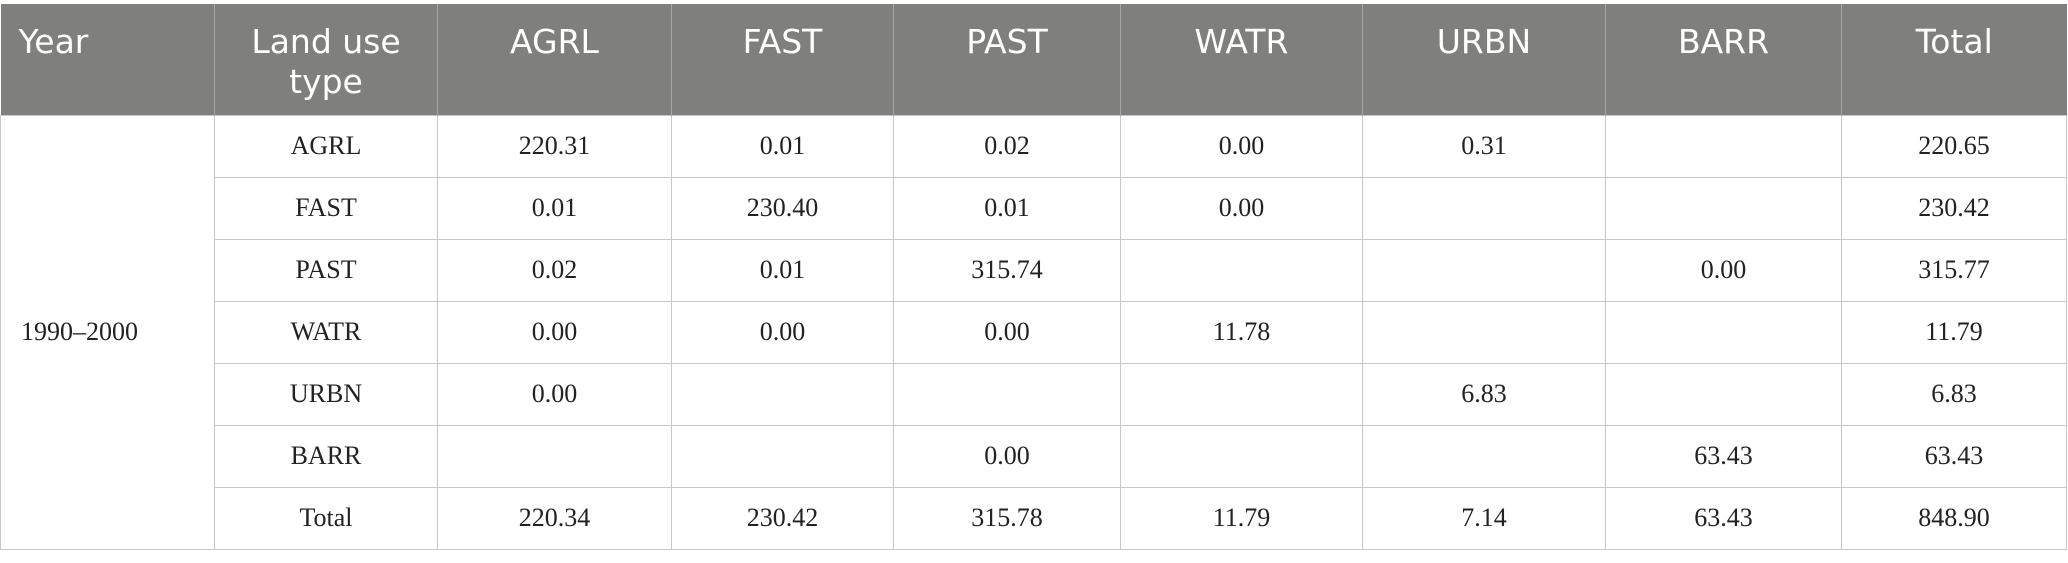 The height and width of the screenshot is (563, 2068). Describe the element at coordinates (107, 332) in the screenshot. I see `year-cell: 1990–2000` at that location.